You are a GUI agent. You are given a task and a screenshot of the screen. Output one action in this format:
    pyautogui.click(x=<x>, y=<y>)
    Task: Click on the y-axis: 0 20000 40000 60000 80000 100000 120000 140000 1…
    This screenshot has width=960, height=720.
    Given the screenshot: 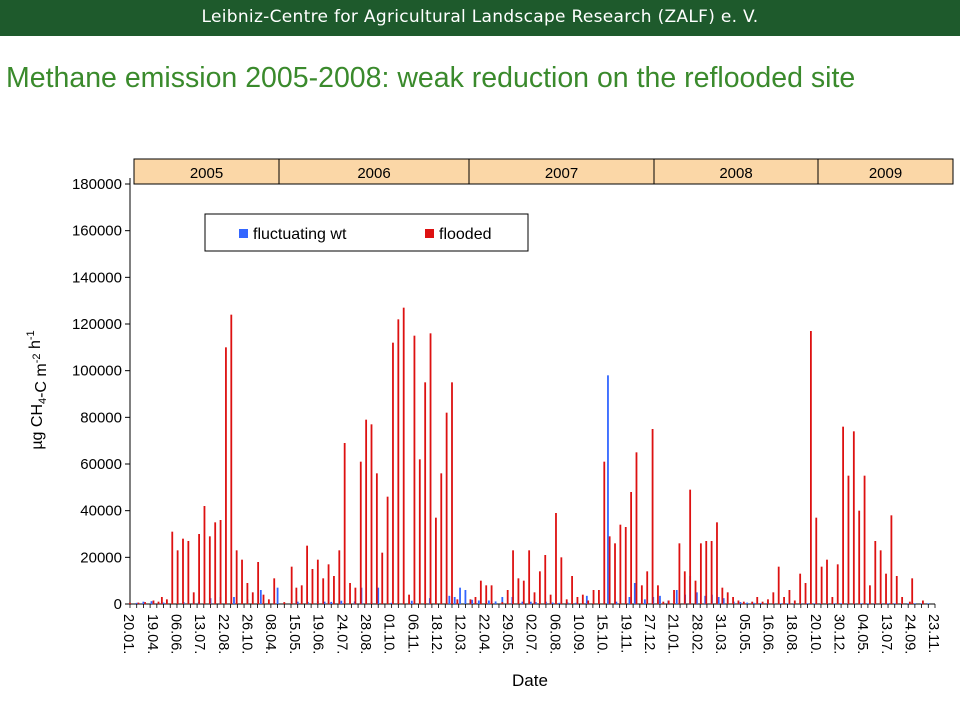 What is the action you would take?
    pyautogui.click(x=101, y=394)
    